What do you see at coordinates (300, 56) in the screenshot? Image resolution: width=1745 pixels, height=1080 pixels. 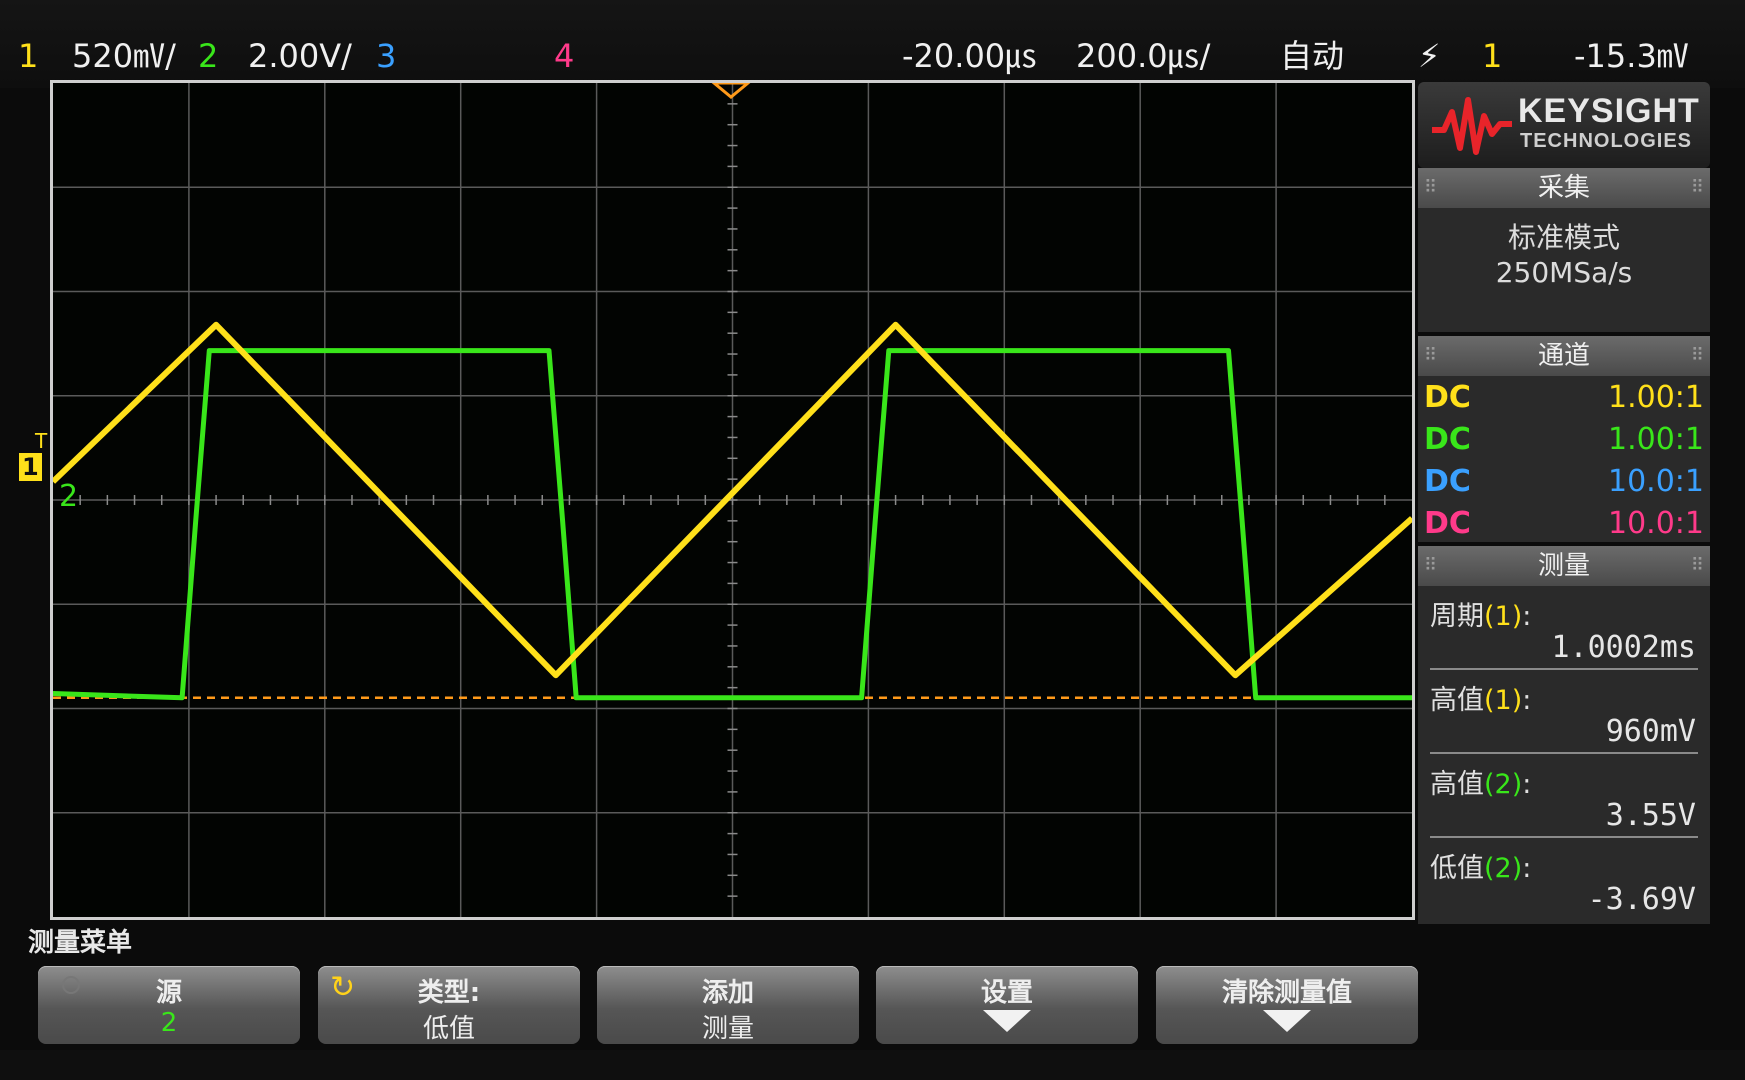 I see `ch2-scale: 2.00V/` at bounding box center [300, 56].